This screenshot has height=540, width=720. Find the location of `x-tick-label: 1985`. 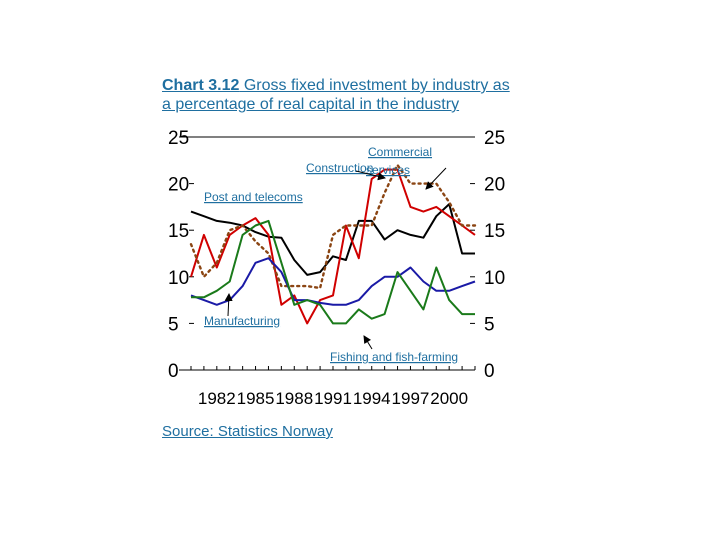

x-tick-label: 1985 is located at coordinates (256, 398).